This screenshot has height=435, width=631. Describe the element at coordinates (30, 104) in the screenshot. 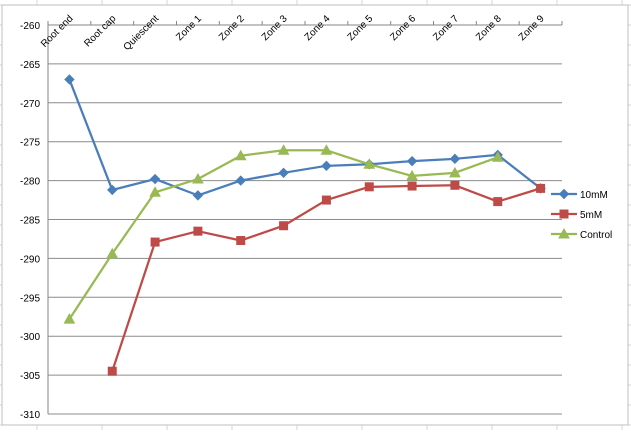

I see `y-tick-label: -270` at that location.